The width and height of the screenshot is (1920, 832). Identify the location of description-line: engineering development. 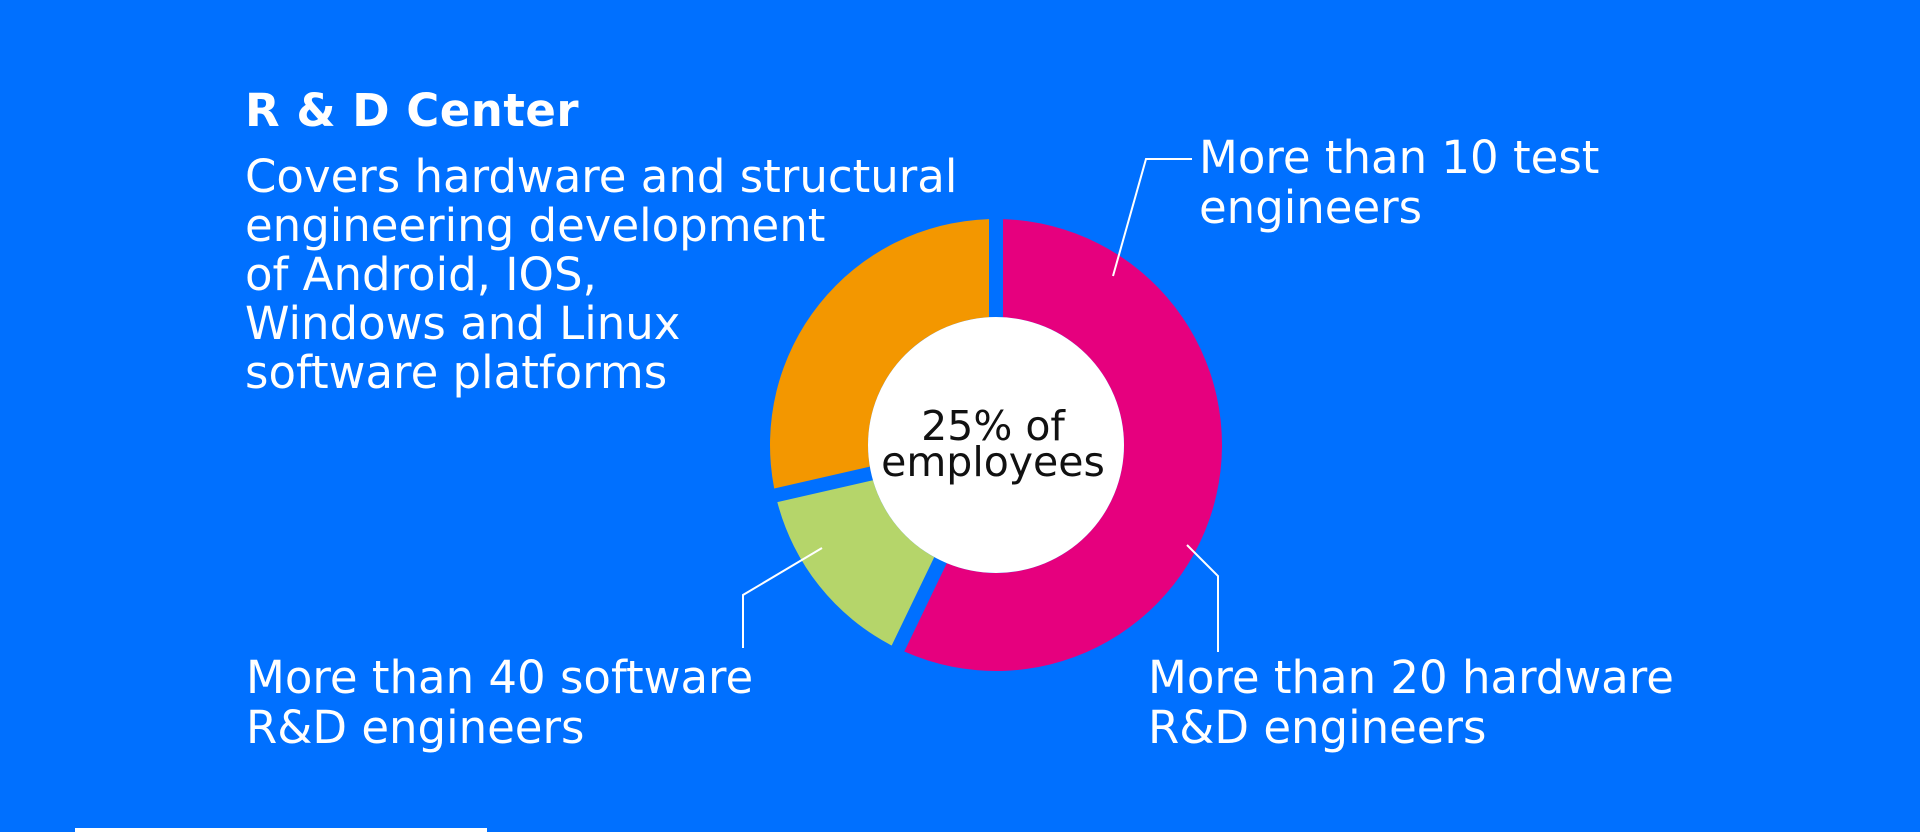
(535, 225).